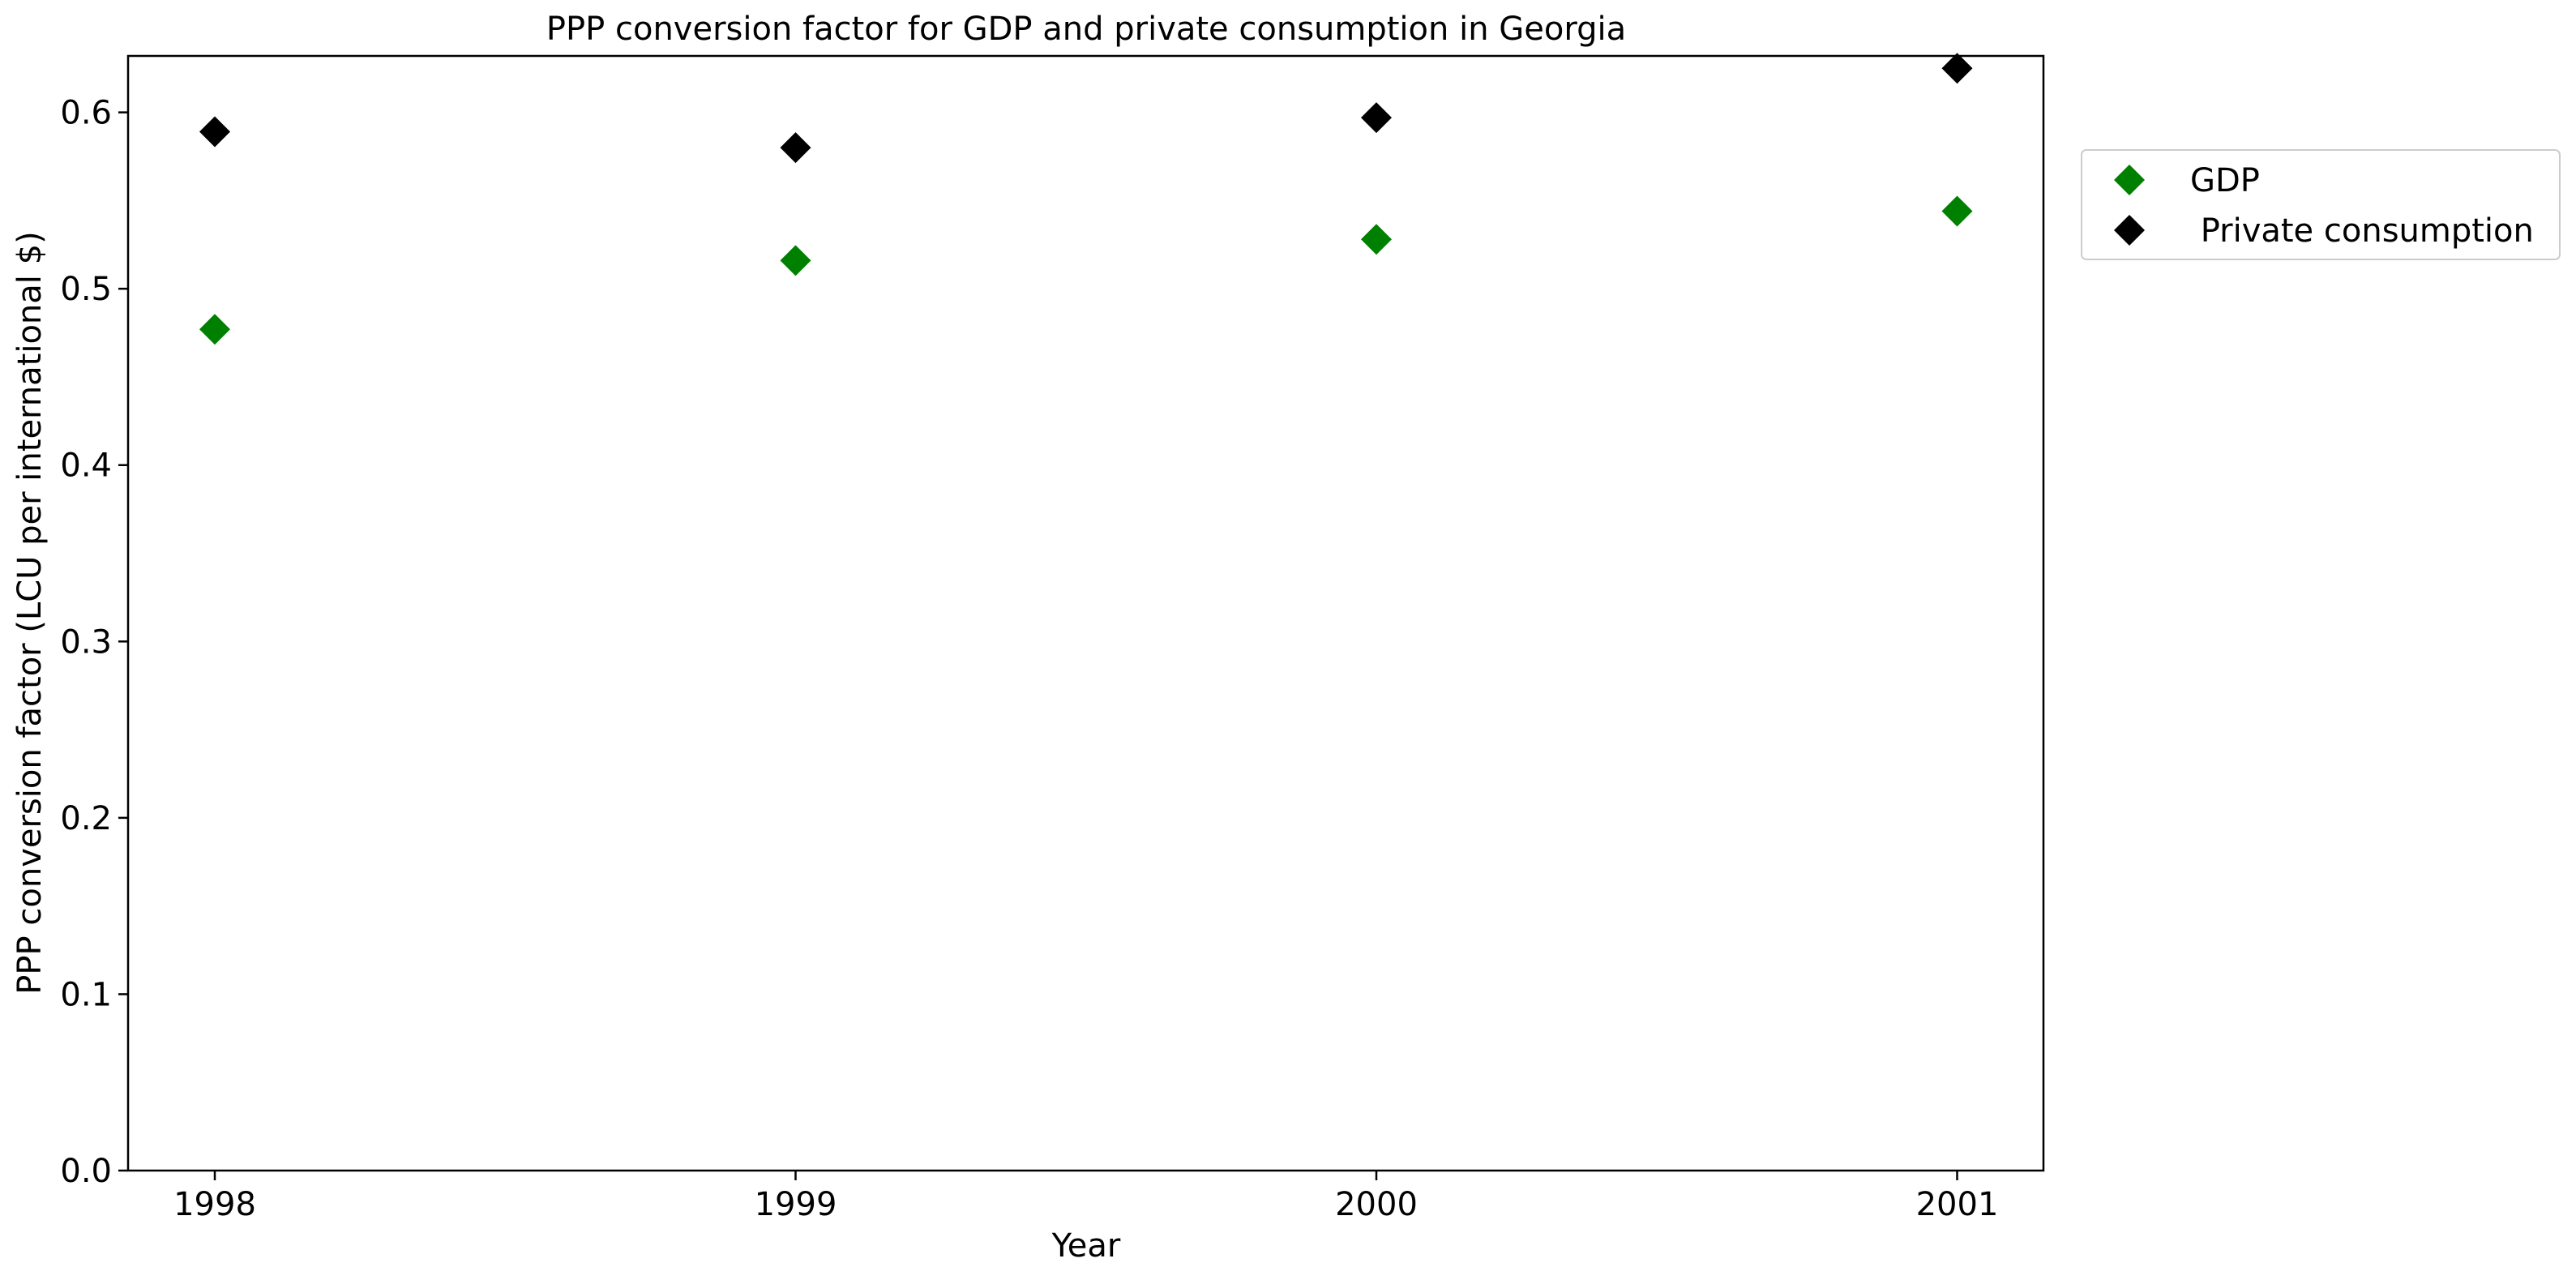  I want to click on x-axis: 1998 1999 2000 2001, so click(1085, 1197).